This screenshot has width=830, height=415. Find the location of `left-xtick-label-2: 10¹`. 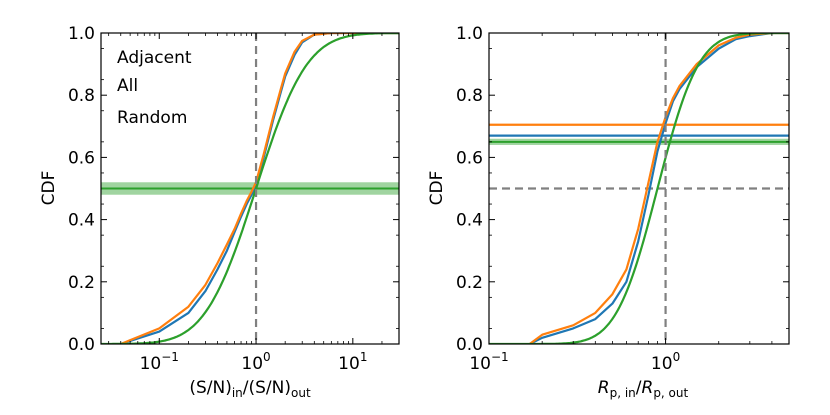

left-xtick-label-2: 10¹ is located at coordinates (352, 362).